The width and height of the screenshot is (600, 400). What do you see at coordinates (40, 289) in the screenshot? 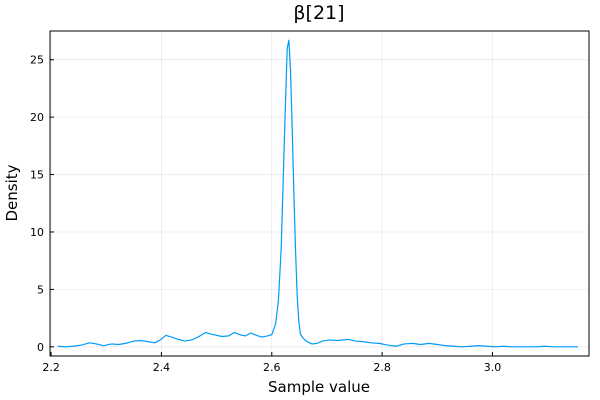
I see `y-tick-label: 5` at bounding box center [40, 289].